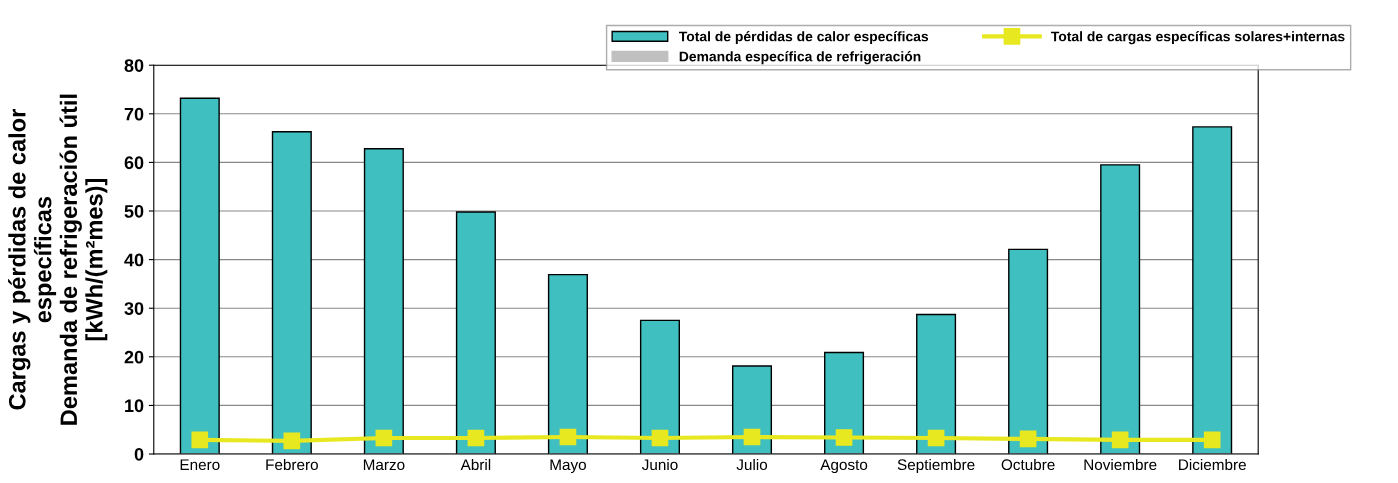  I want to click on x-tick-label: Diciembre, so click(1212, 464).